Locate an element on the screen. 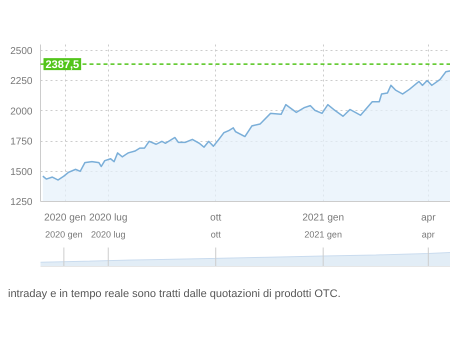 The width and height of the screenshot is (450, 338). text: intraday e in tempo reale sono tratti dalle quotazioni di prodotti OTC. is located at coordinates (174, 294).